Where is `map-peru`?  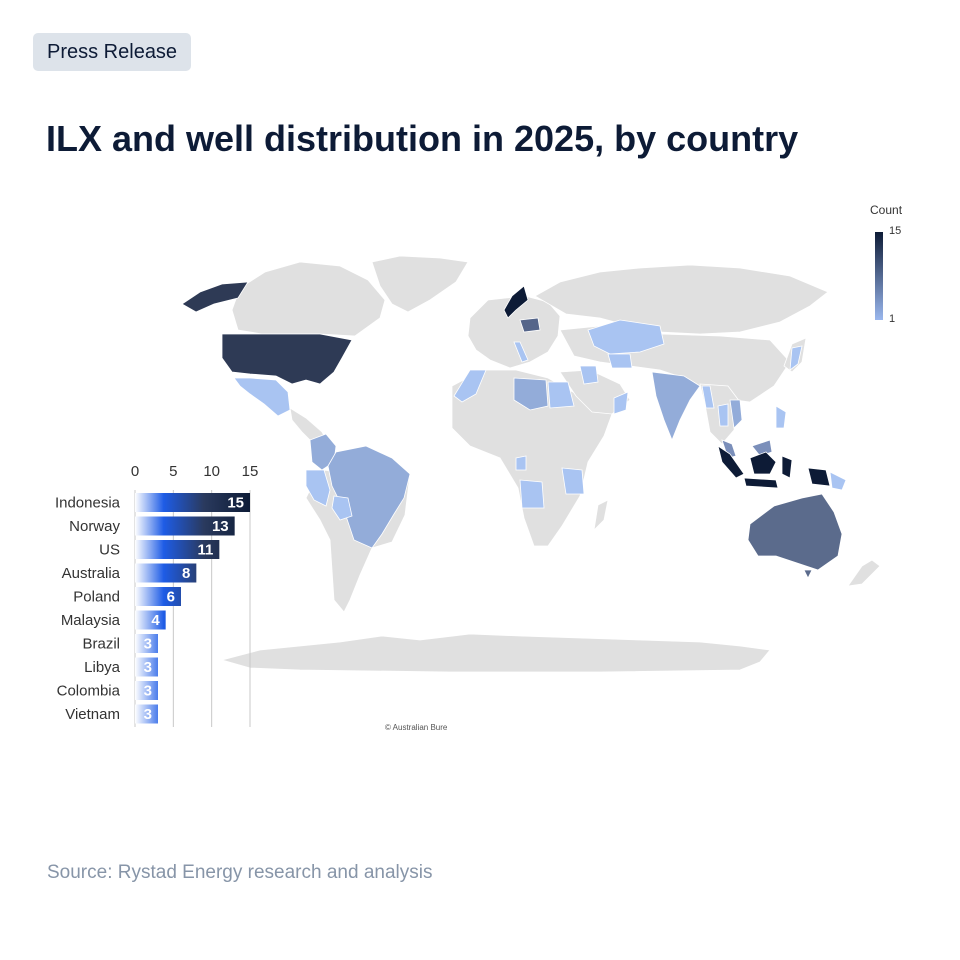 map-peru is located at coordinates (318, 488).